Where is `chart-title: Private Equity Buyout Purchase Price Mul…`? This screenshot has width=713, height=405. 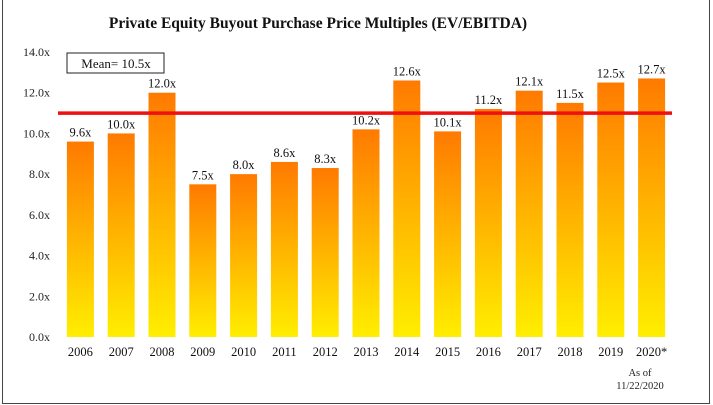 chart-title: Private Equity Buyout Purchase Price Mul… is located at coordinates (318, 23).